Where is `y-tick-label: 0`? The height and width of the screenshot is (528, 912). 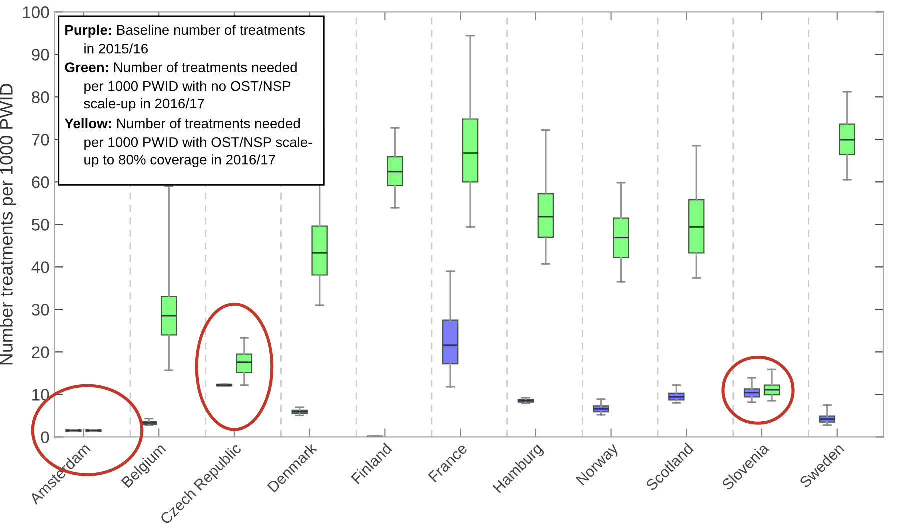 y-tick-label: 0 is located at coordinates (45, 438).